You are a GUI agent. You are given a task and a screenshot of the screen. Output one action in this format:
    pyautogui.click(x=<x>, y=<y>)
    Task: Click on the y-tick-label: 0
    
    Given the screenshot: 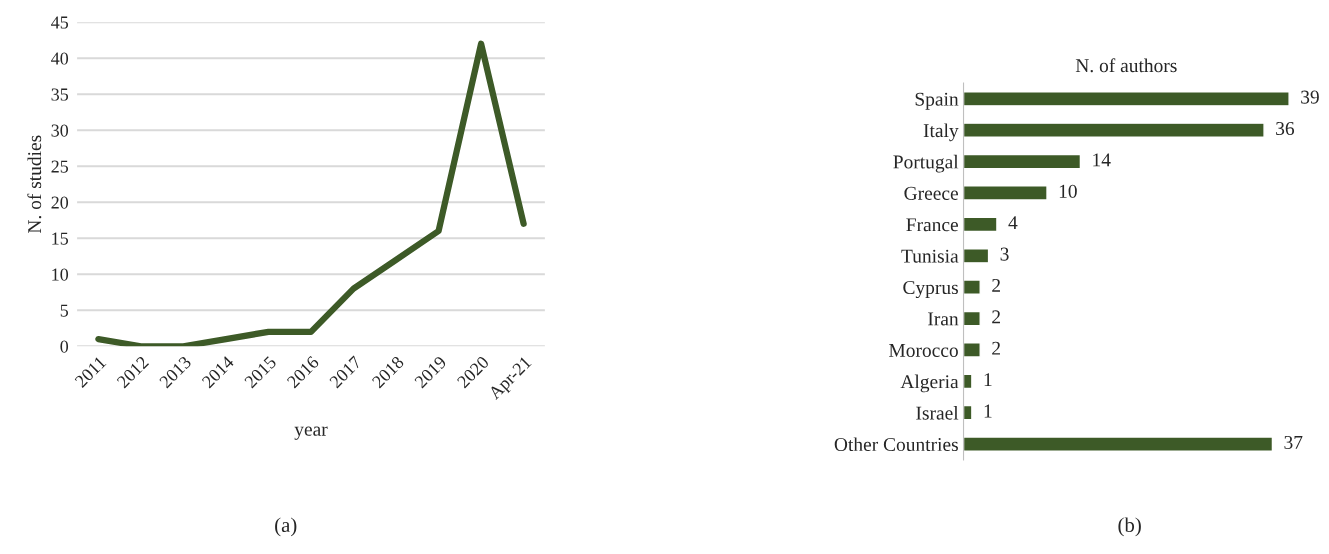 What is the action you would take?
    pyautogui.click(x=64, y=346)
    